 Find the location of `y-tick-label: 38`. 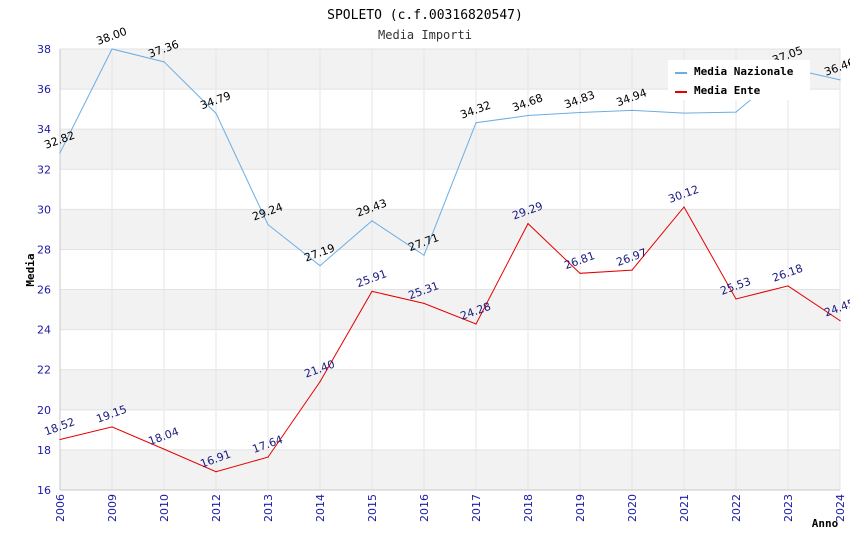

y-tick-label: 38 is located at coordinates (44, 49).